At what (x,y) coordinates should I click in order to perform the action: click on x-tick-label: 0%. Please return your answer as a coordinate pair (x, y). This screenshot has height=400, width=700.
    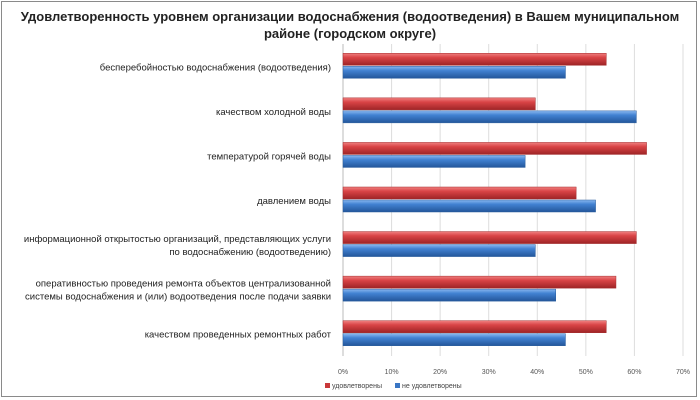
    Looking at the image, I should click on (343, 372).